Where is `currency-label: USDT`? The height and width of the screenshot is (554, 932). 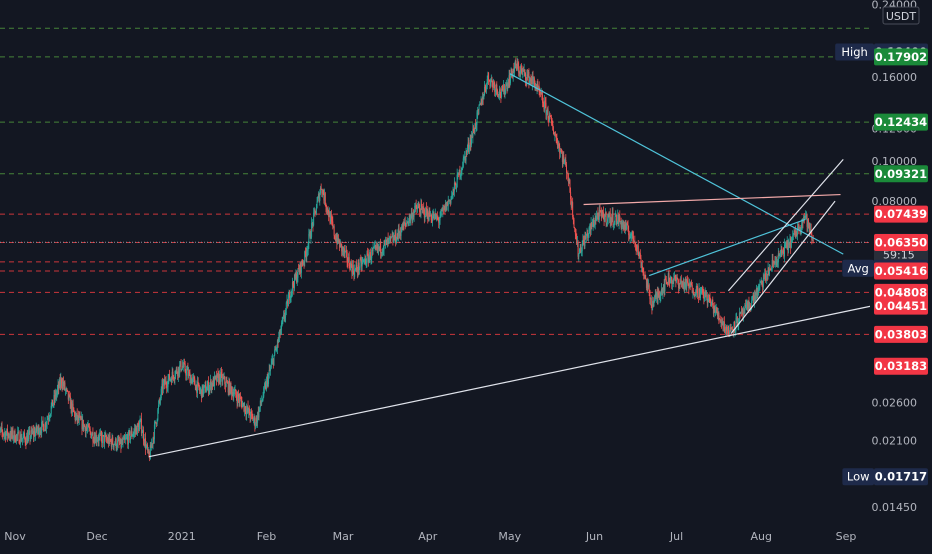 currency-label: USDT is located at coordinates (901, 16).